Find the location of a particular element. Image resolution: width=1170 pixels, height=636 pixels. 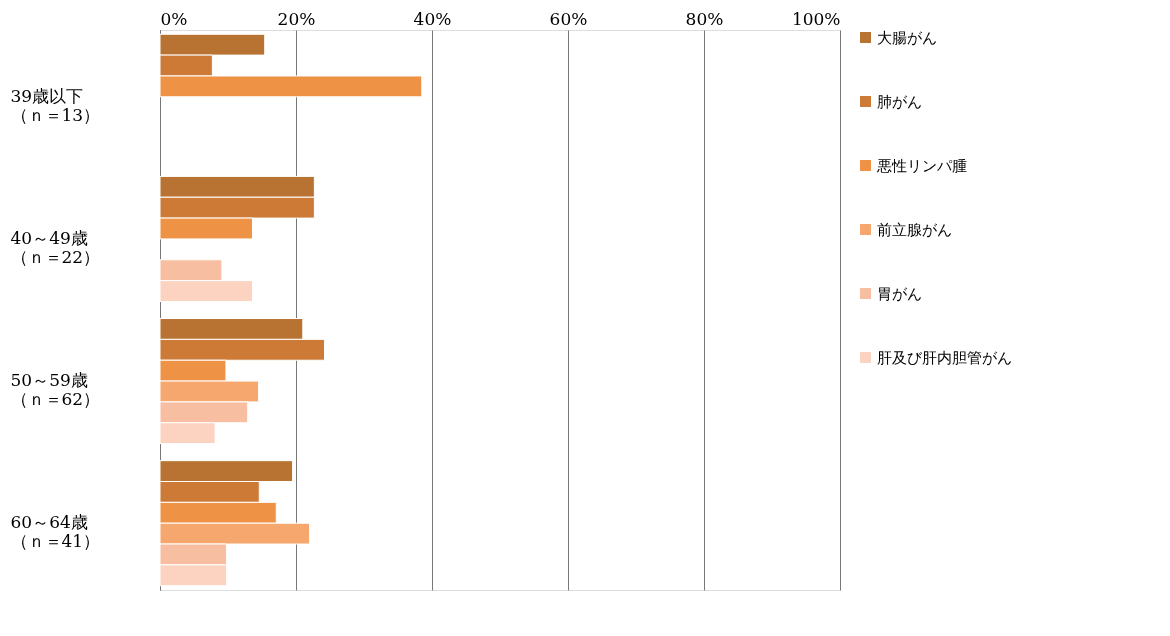

legend-label: 肺がん is located at coordinates (899, 101).